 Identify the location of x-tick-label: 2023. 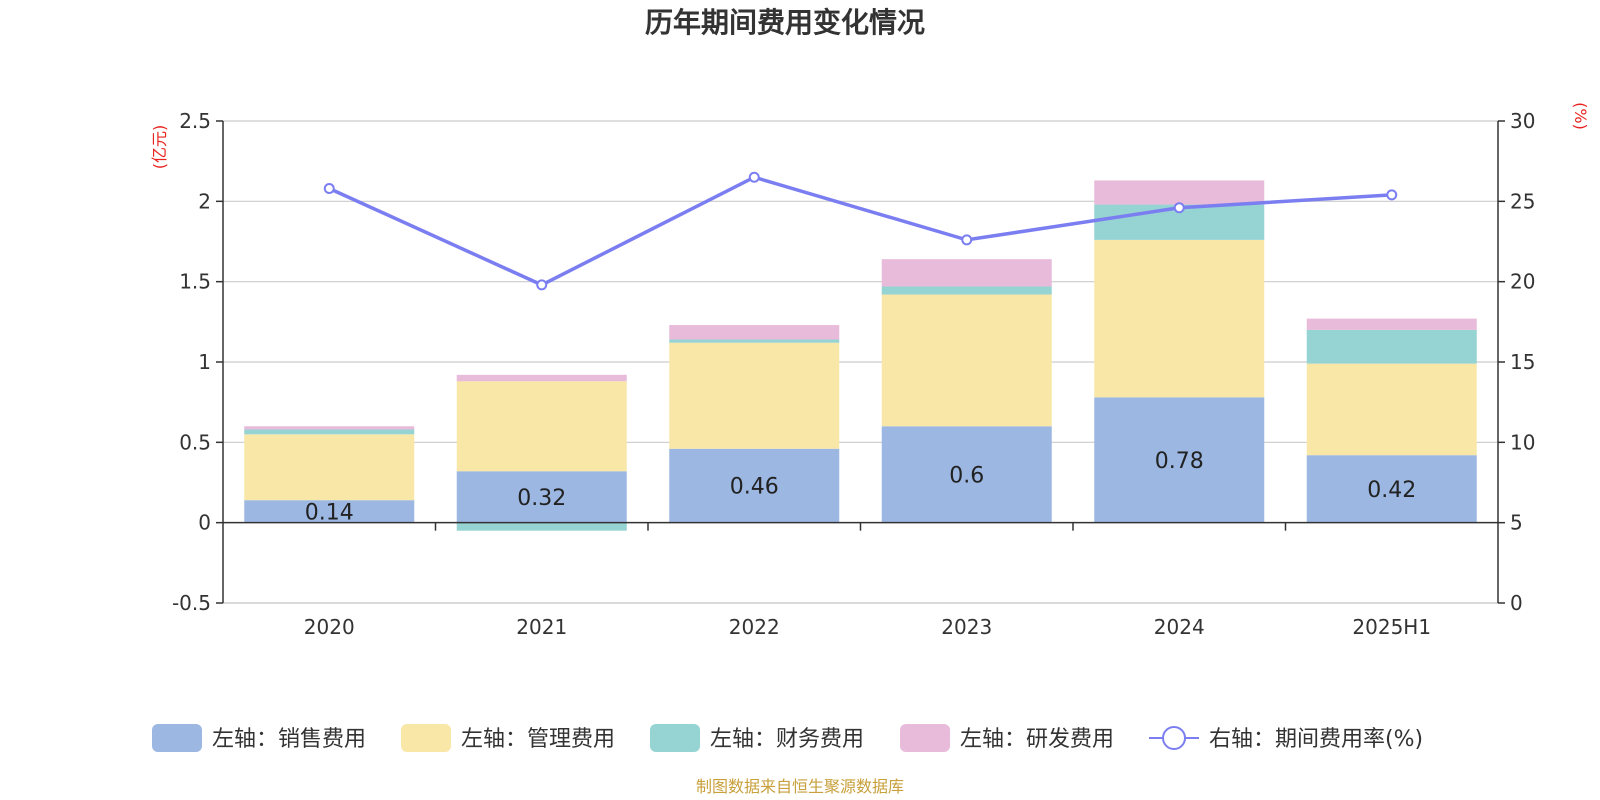
(966, 627).